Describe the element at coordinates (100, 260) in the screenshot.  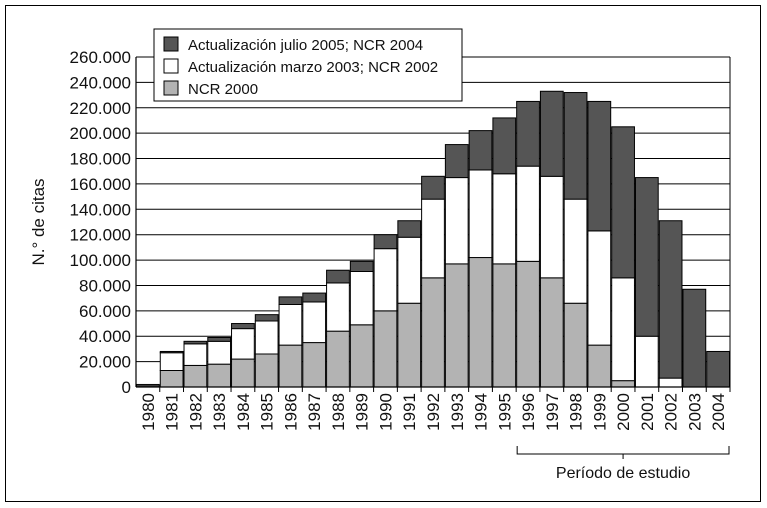
I see `y-tick-label: 100.000` at that location.